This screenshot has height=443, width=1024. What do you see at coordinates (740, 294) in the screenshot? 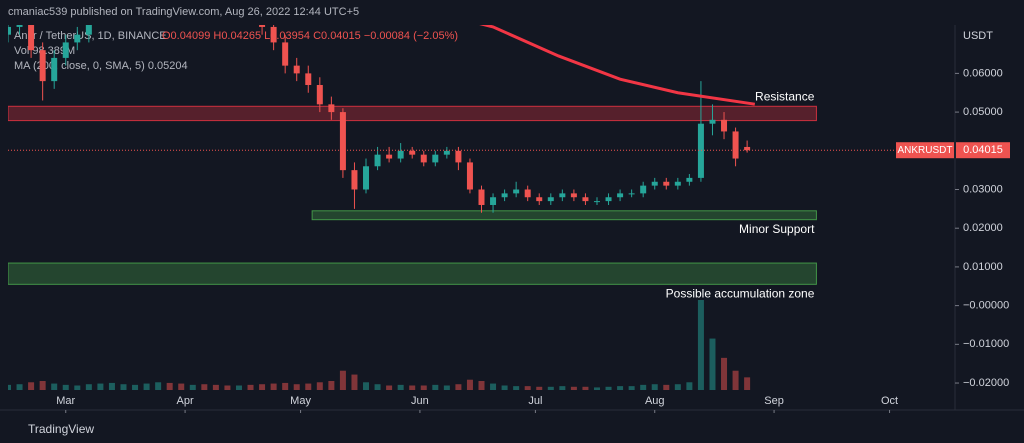
I see `zone-label: Possible accumulation zone` at bounding box center [740, 294].